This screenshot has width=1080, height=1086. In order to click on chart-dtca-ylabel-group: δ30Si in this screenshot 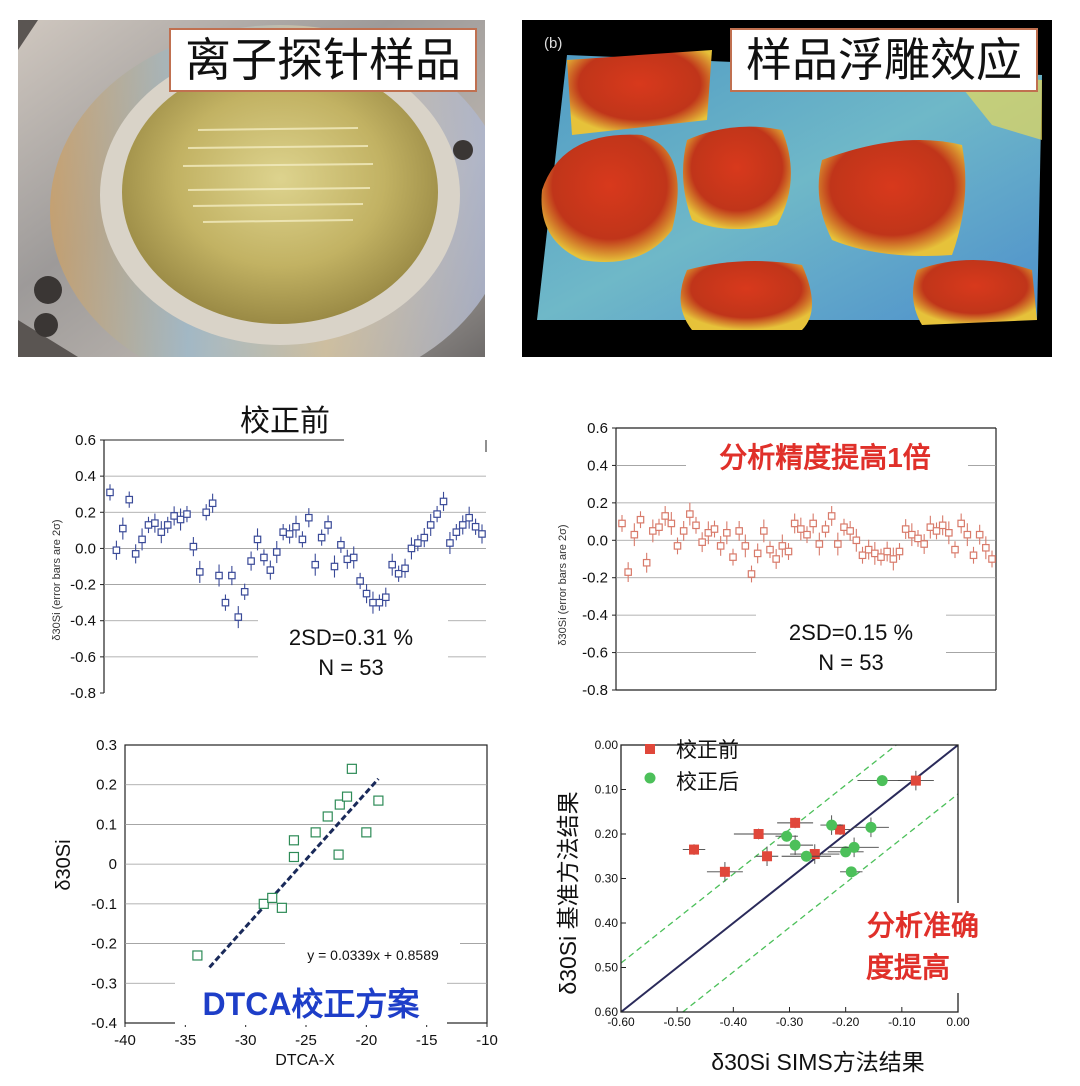, I will do `click(64, 864)`.